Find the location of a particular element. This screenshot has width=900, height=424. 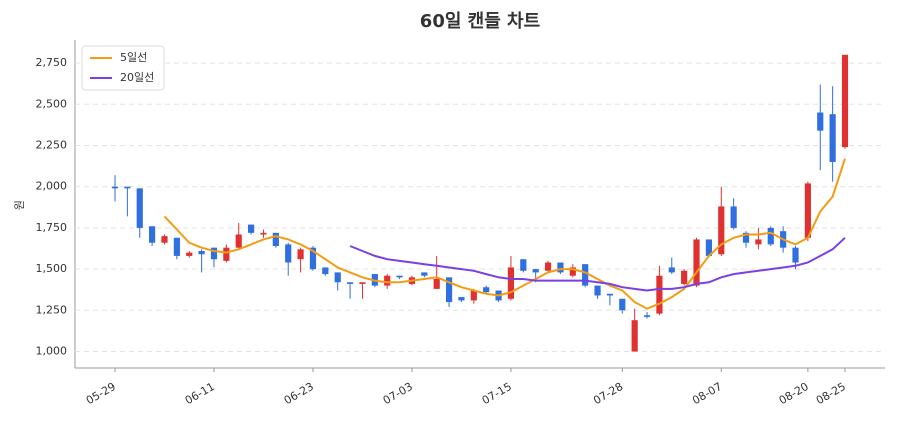

chart-title: 60일 캔들 차트 is located at coordinates (480, 21).